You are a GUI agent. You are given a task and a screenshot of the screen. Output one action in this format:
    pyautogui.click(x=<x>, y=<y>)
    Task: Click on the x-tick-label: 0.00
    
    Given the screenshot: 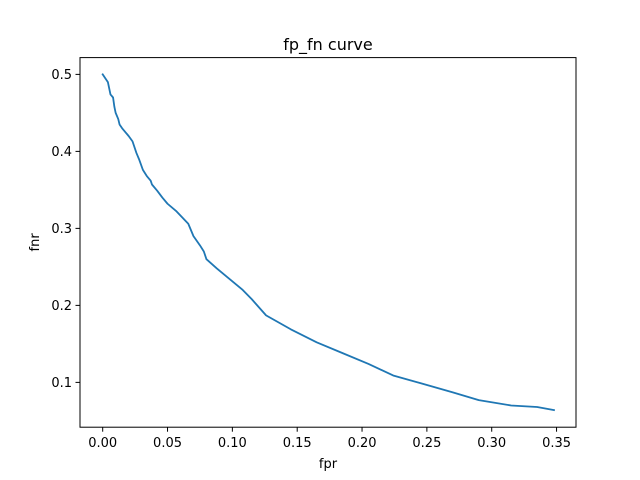 What is the action you would take?
    pyautogui.click(x=102, y=443)
    